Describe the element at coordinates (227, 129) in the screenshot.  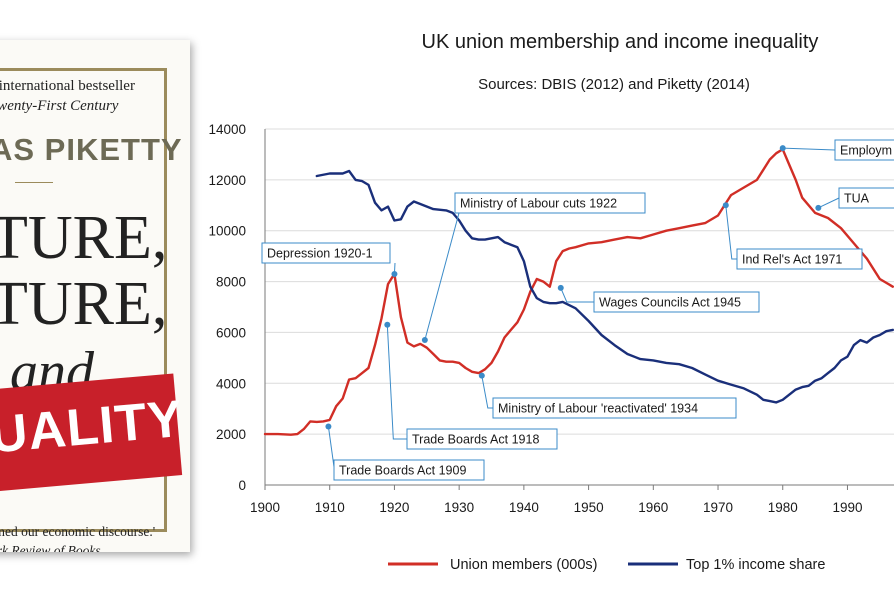
I see `y-tick-label: 14000` at that location.